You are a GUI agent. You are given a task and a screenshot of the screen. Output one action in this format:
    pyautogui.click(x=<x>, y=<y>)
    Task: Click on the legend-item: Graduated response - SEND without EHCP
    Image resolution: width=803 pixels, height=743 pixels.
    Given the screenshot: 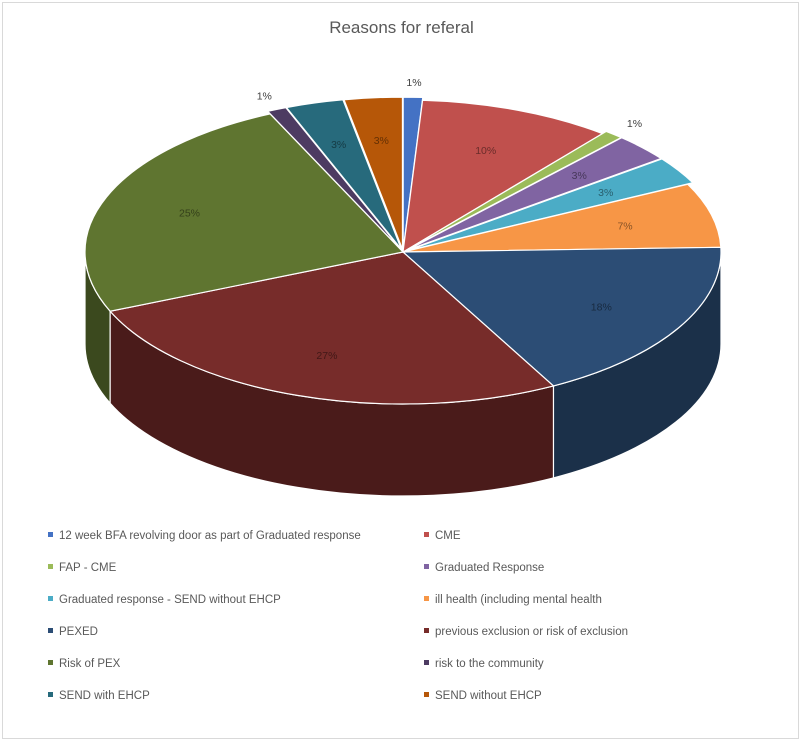 What is the action you would take?
    pyautogui.click(x=164, y=600)
    